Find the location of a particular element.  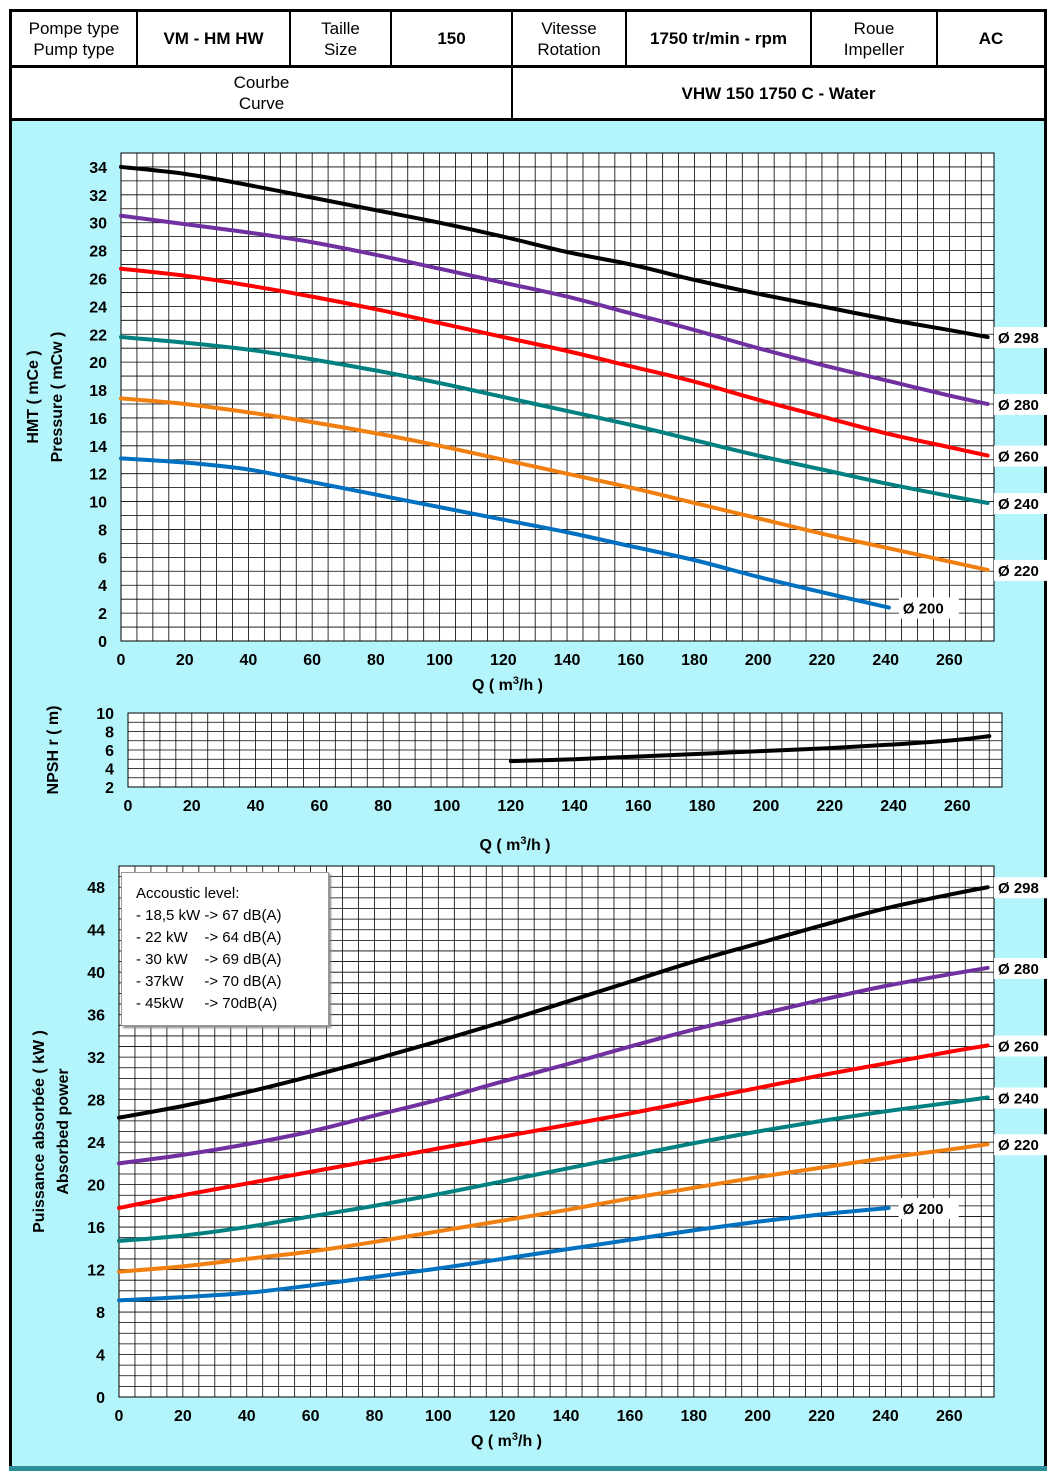

y-tick-label: 32 is located at coordinates (96, 1058).